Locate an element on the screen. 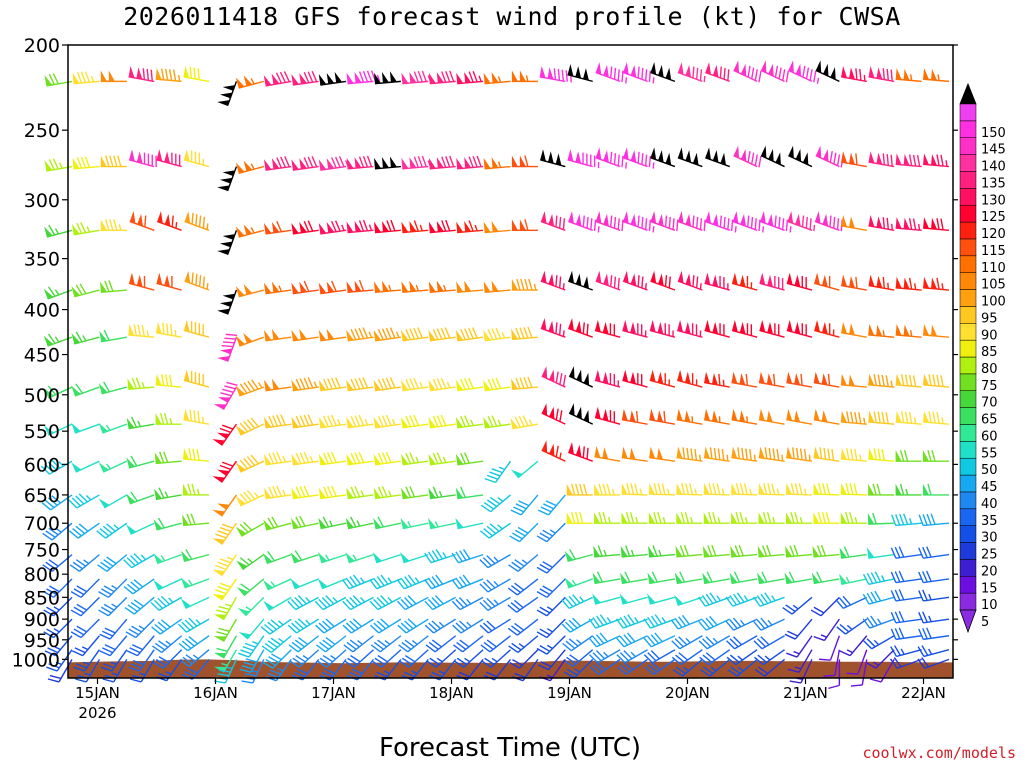  credit-link: coolwx.com/models is located at coordinates (939, 753).